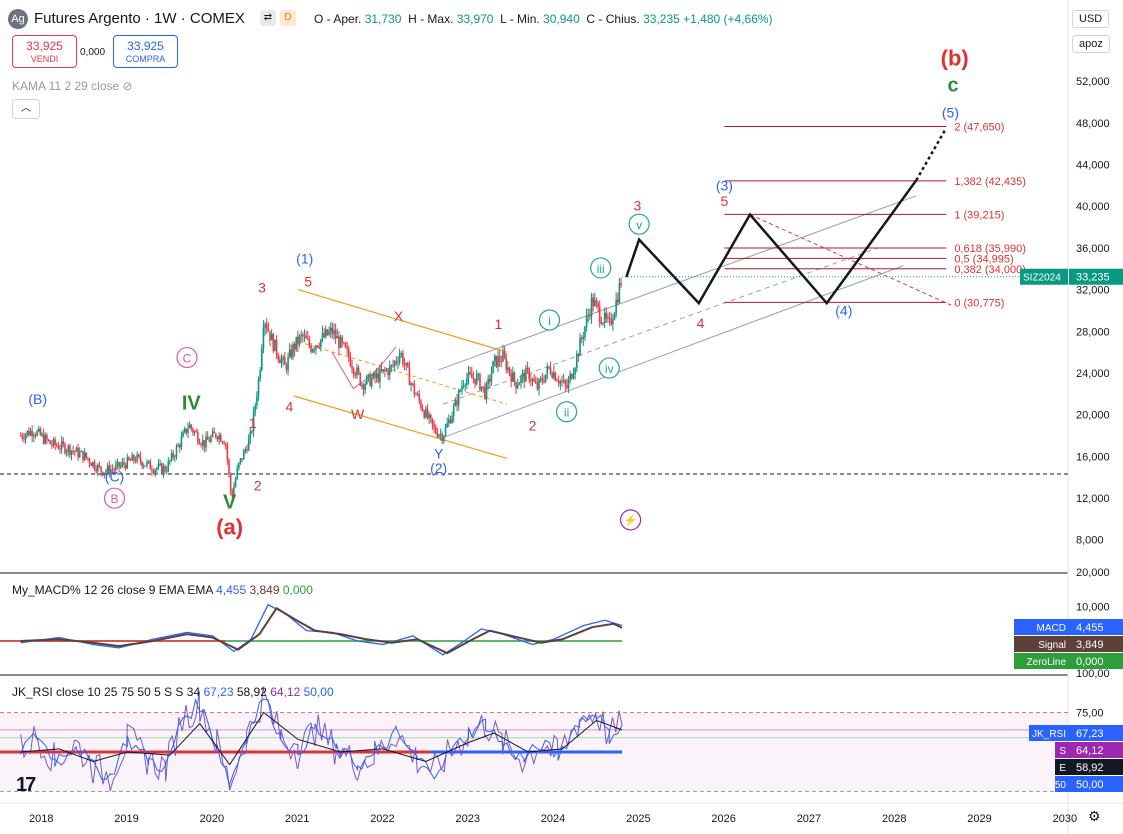  What do you see at coordinates (268, 18) in the screenshot?
I see `compare-badge: ⇄` at bounding box center [268, 18].